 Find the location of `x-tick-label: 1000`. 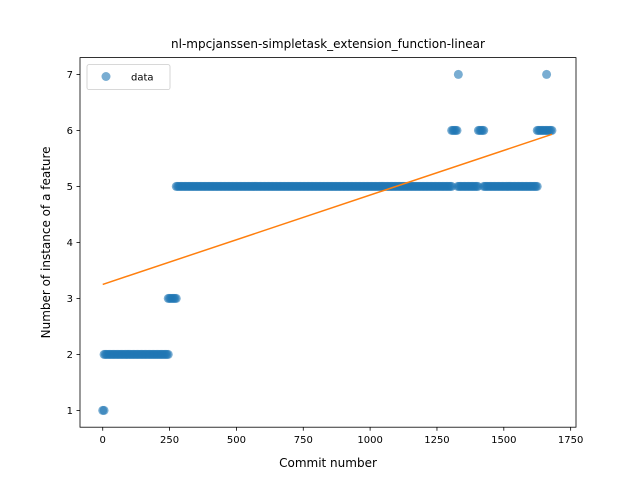

x-tick-label: 1000 is located at coordinates (369, 440).